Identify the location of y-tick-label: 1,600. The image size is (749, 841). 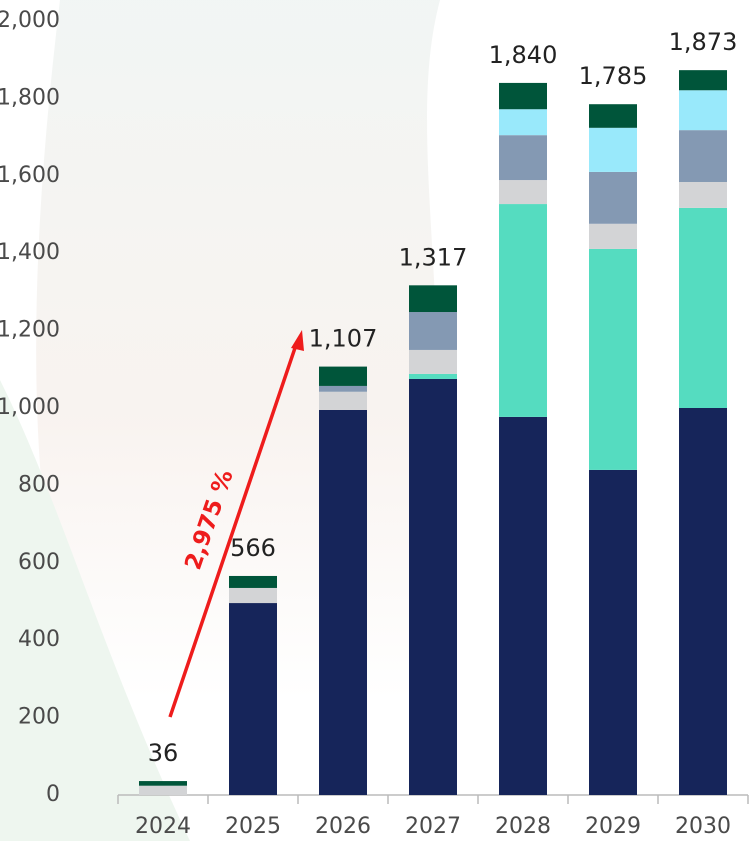
(30, 175).